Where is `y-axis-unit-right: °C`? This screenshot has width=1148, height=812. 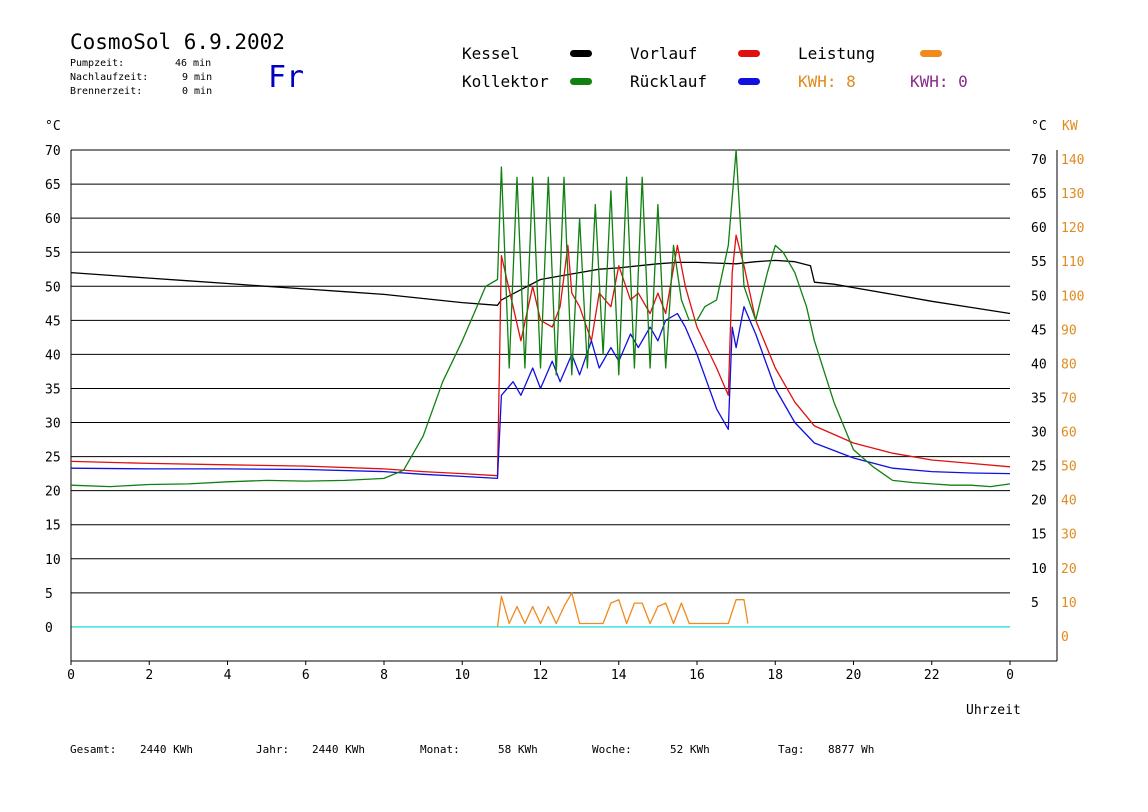
y-axis-unit-right: °C is located at coordinates (1039, 126).